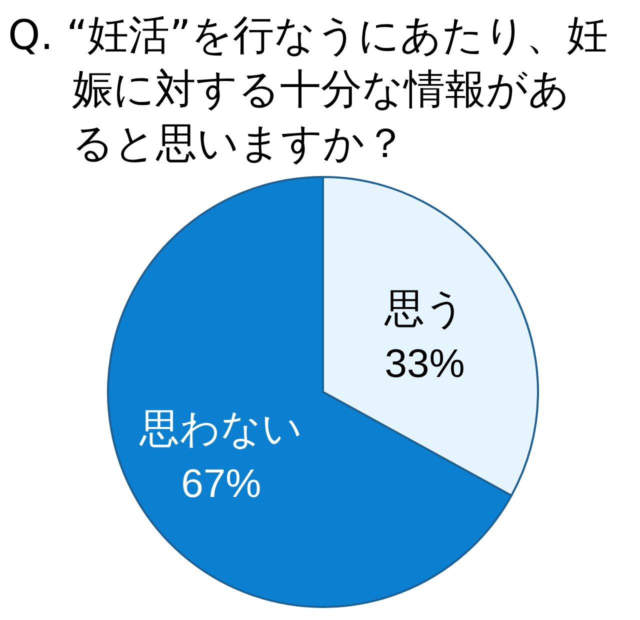  What do you see at coordinates (424, 309) in the screenshot?
I see `slice-label: 思う` at bounding box center [424, 309].